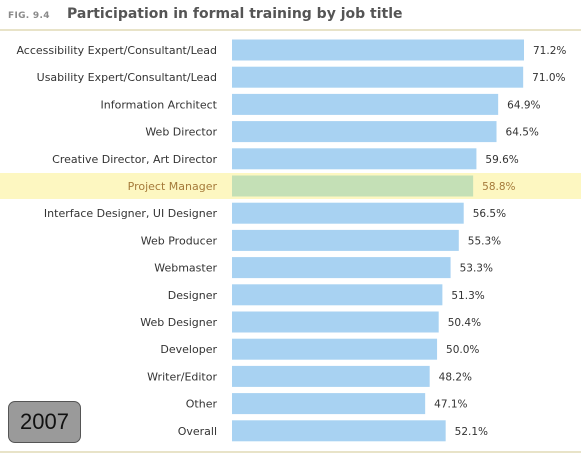 The width and height of the screenshot is (581, 470). I want to click on value-label-project-manager: 58.8%, so click(498, 187).